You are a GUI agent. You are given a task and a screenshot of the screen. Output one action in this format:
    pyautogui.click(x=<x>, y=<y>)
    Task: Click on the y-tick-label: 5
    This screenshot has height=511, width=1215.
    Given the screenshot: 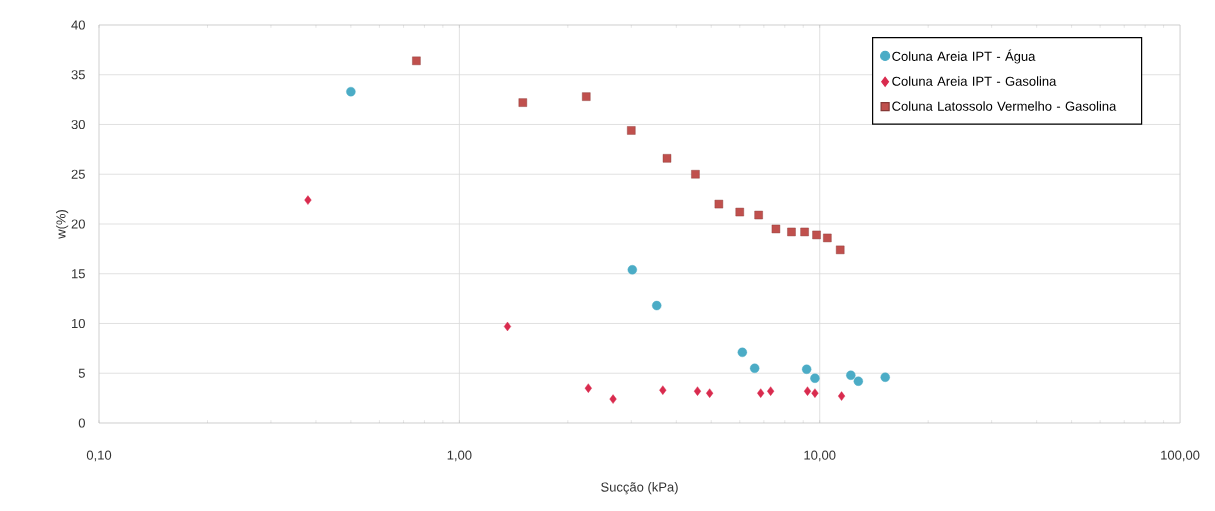 What is the action you would take?
    pyautogui.click(x=81, y=373)
    